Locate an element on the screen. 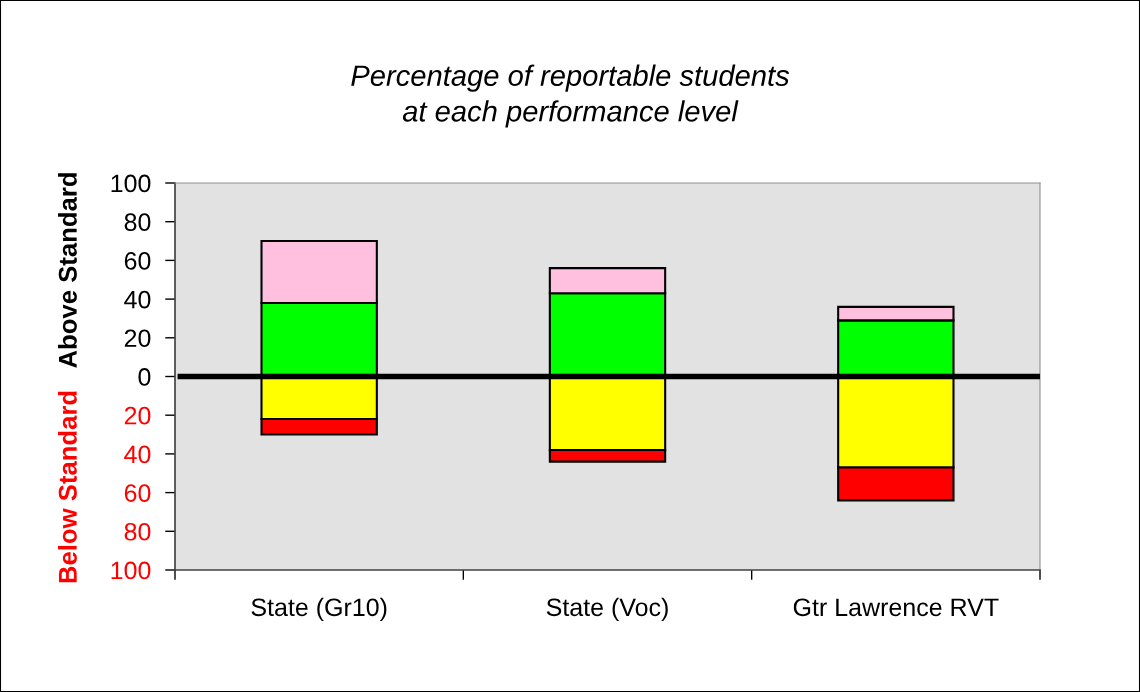 This screenshot has width=1140, height=692. y-tick-label: 0 is located at coordinates (144, 377).